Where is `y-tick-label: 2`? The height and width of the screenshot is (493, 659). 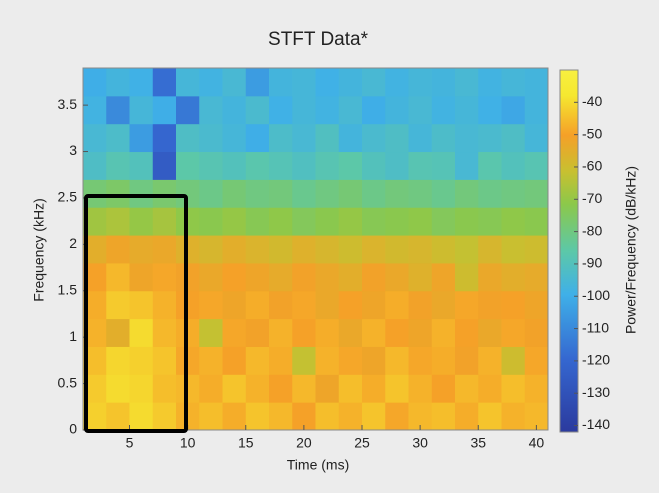 y-tick-label: 2 is located at coordinates (73, 243).